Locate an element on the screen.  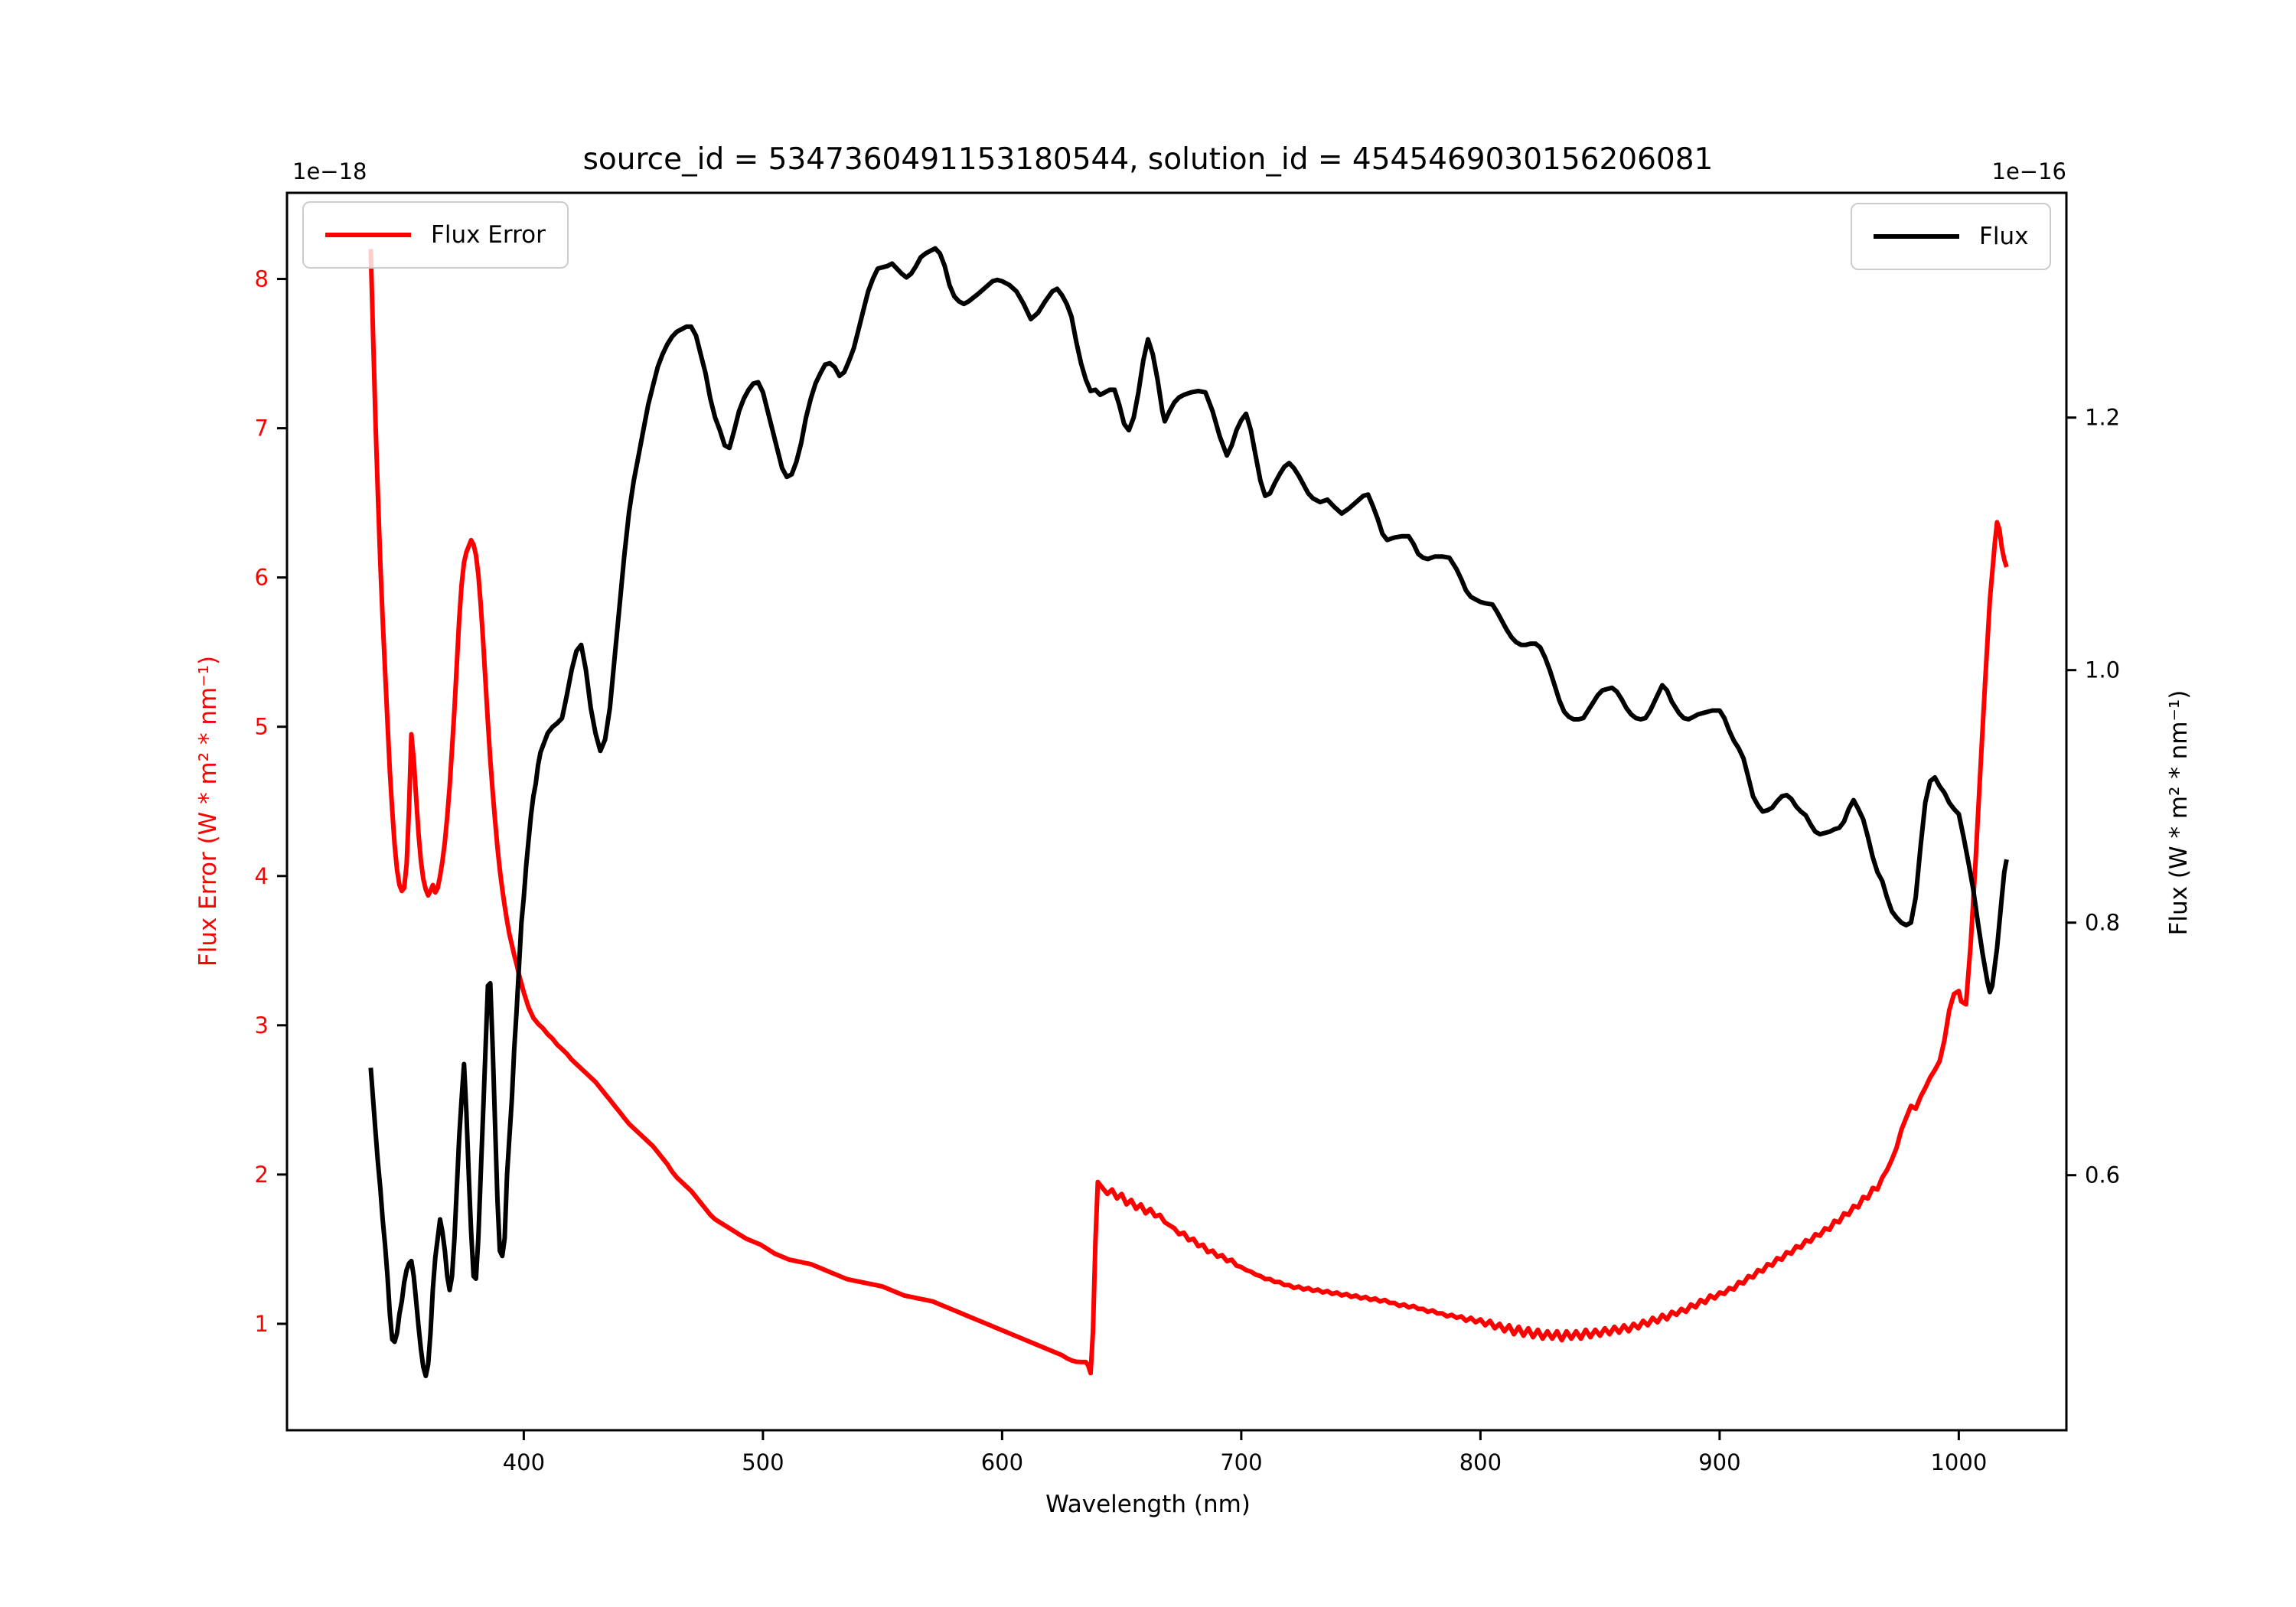
right-y-tick-label: 1.2 is located at coordinates (2102, 418).